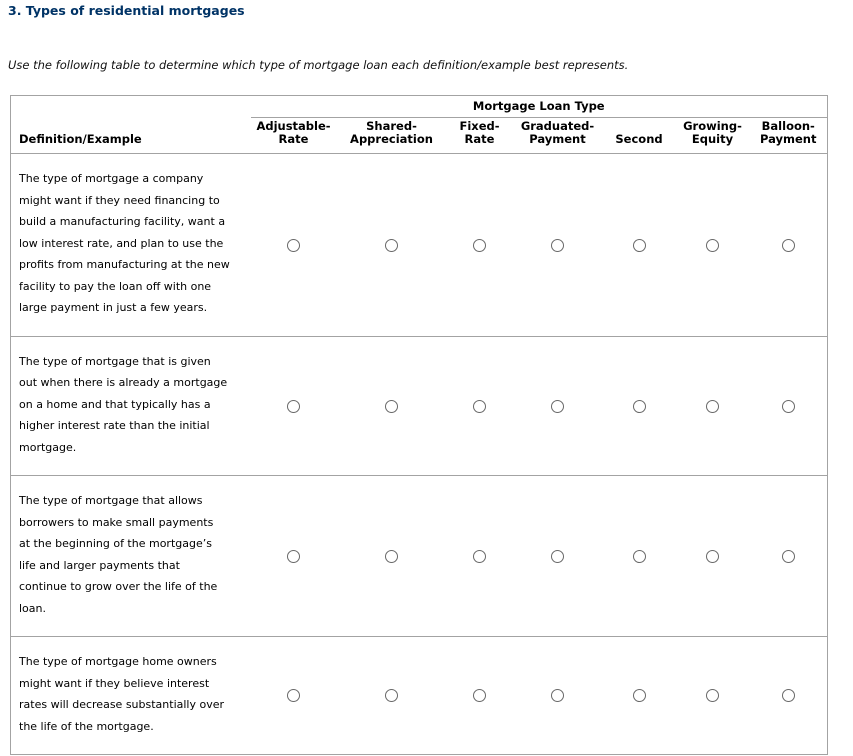 The width and height of the screenshot is (853, 756). I want to click on radio-r4-growing-equity, so click(712, 696).